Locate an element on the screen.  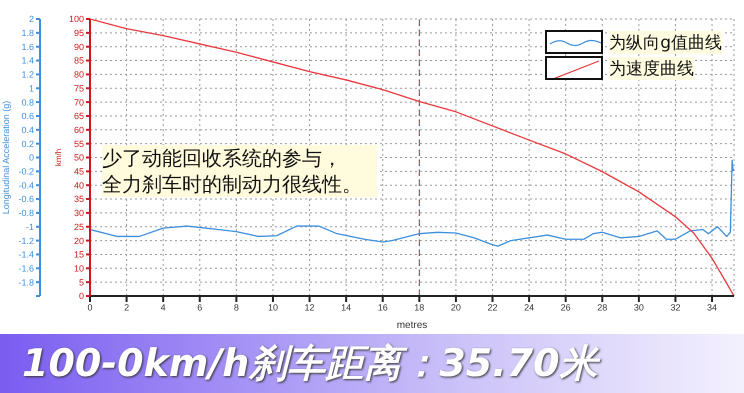
x-axis-title: metres is located at coordinates (412, 325).